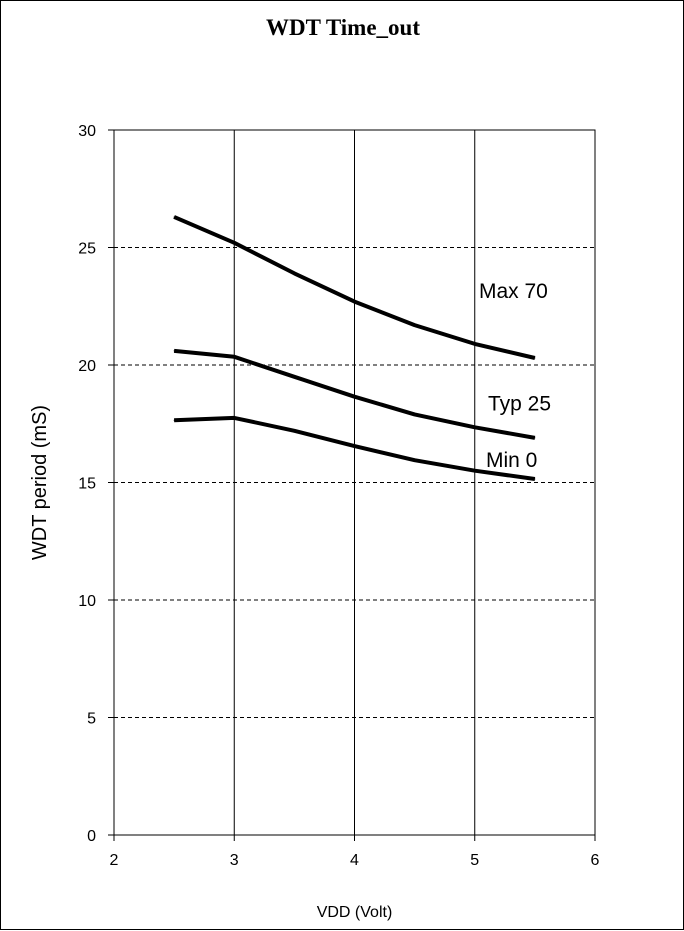  I want to click on y-tick-label-5: 5, so click(91, 719).